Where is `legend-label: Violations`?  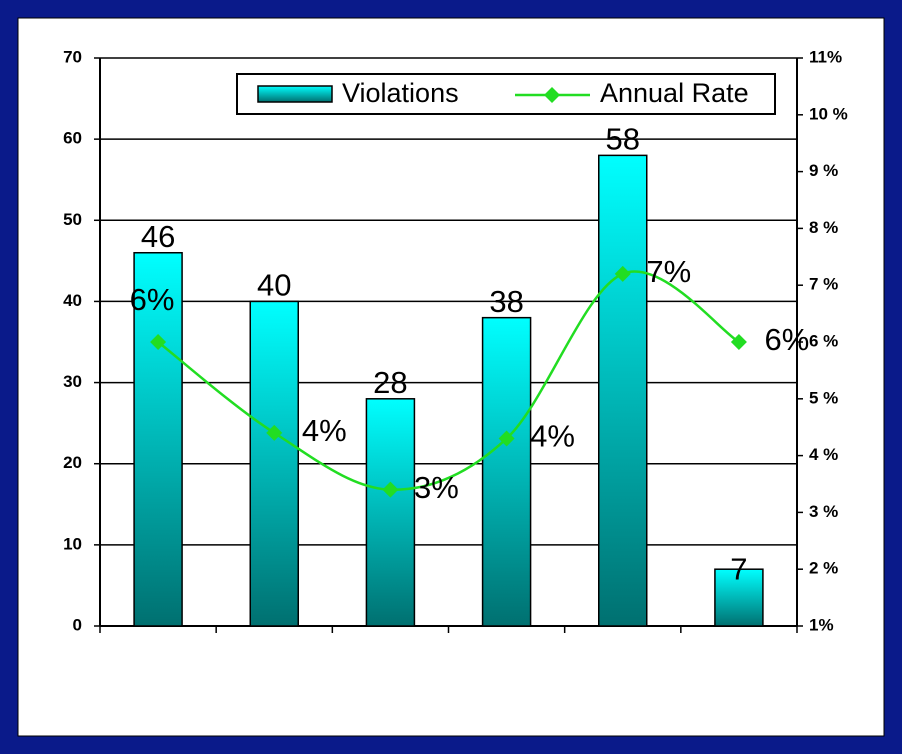
legend-label: Violations is located at coordinates (400, 93).